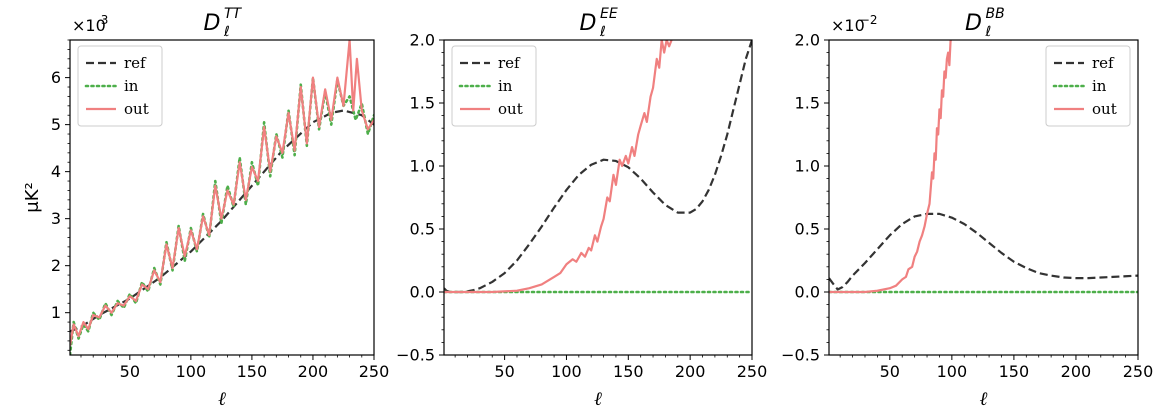 Image resolution: width=1166 pixels, height=414 pixels. What do you see at coordinates (131, 86) in the screenshot?
I see `legend-label-in-tt: in` at bounding box center [131, 86].